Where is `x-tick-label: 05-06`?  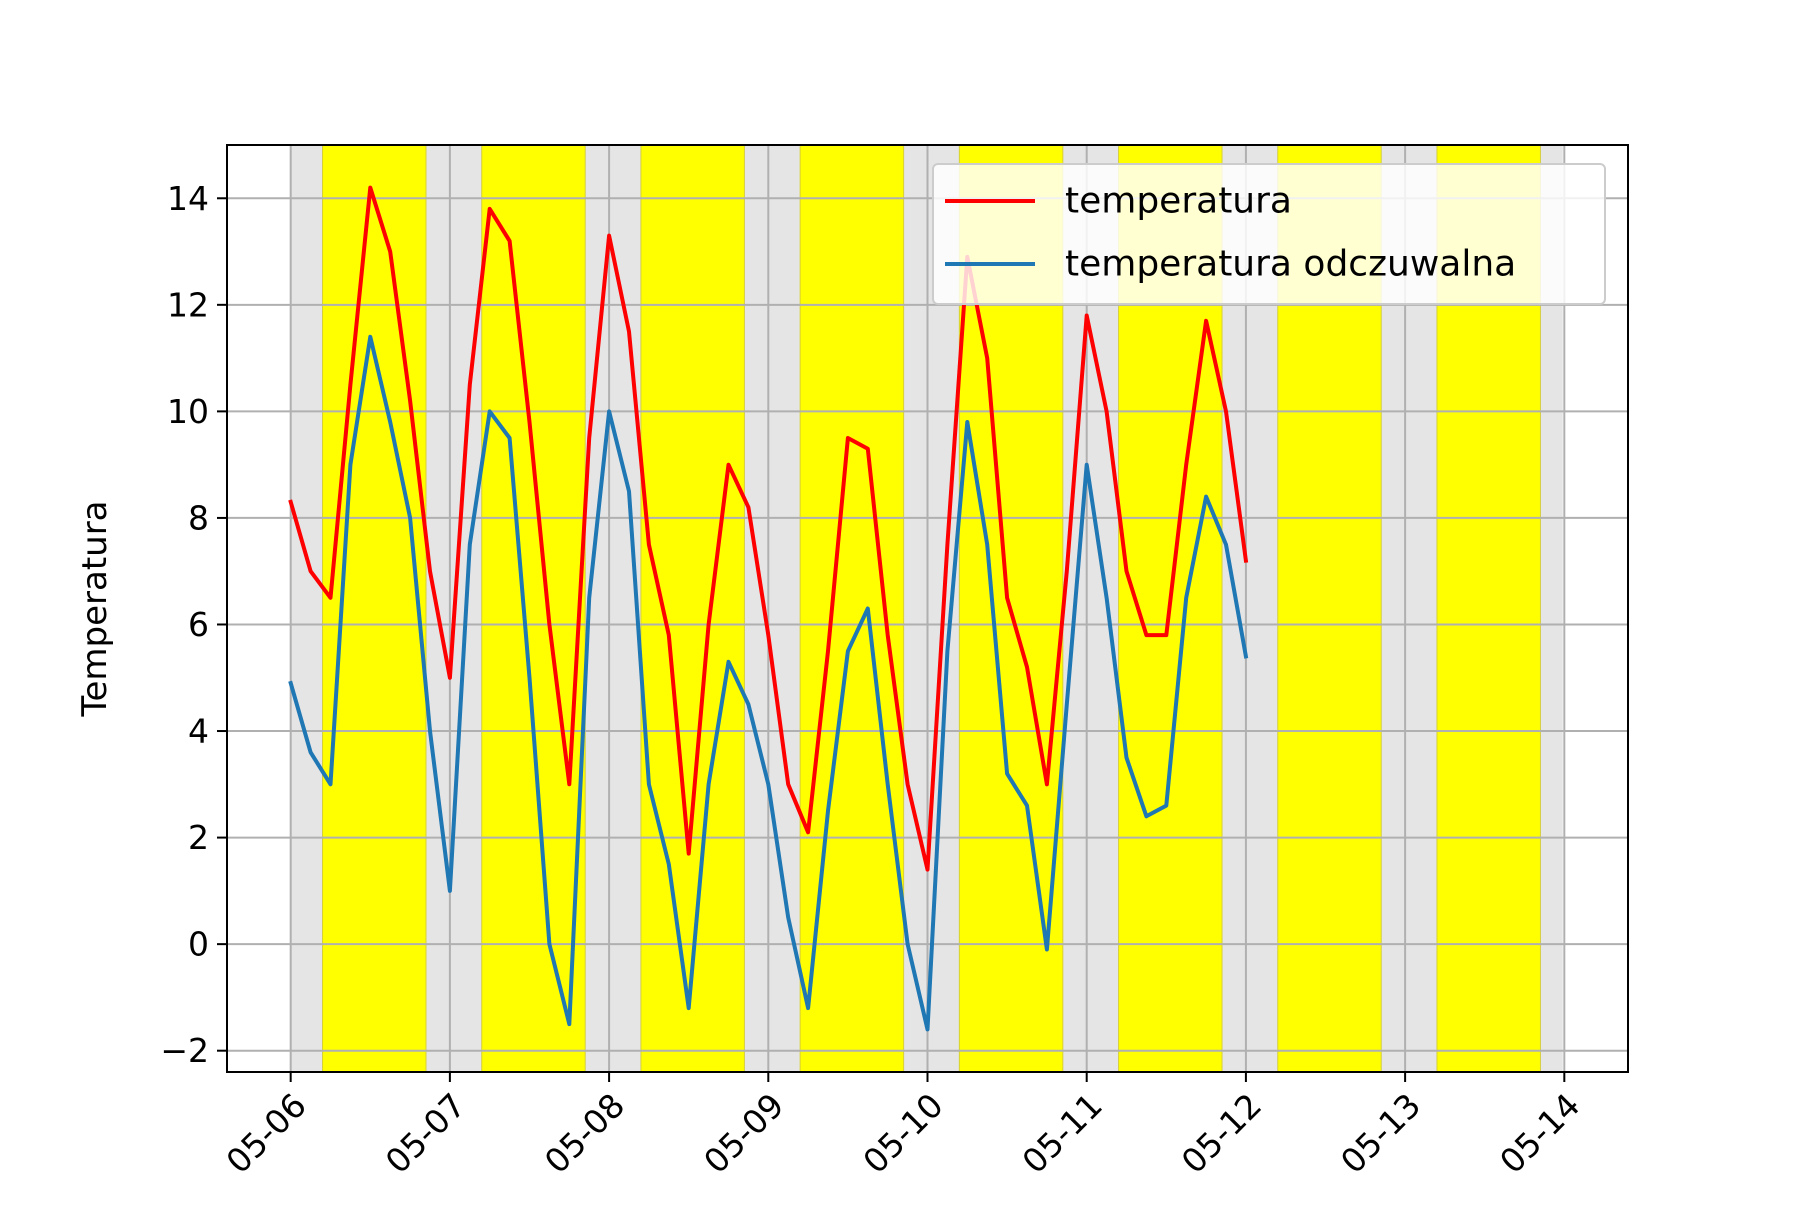
x-tick-label: 05-06 is located at coordinates (265, 1133).